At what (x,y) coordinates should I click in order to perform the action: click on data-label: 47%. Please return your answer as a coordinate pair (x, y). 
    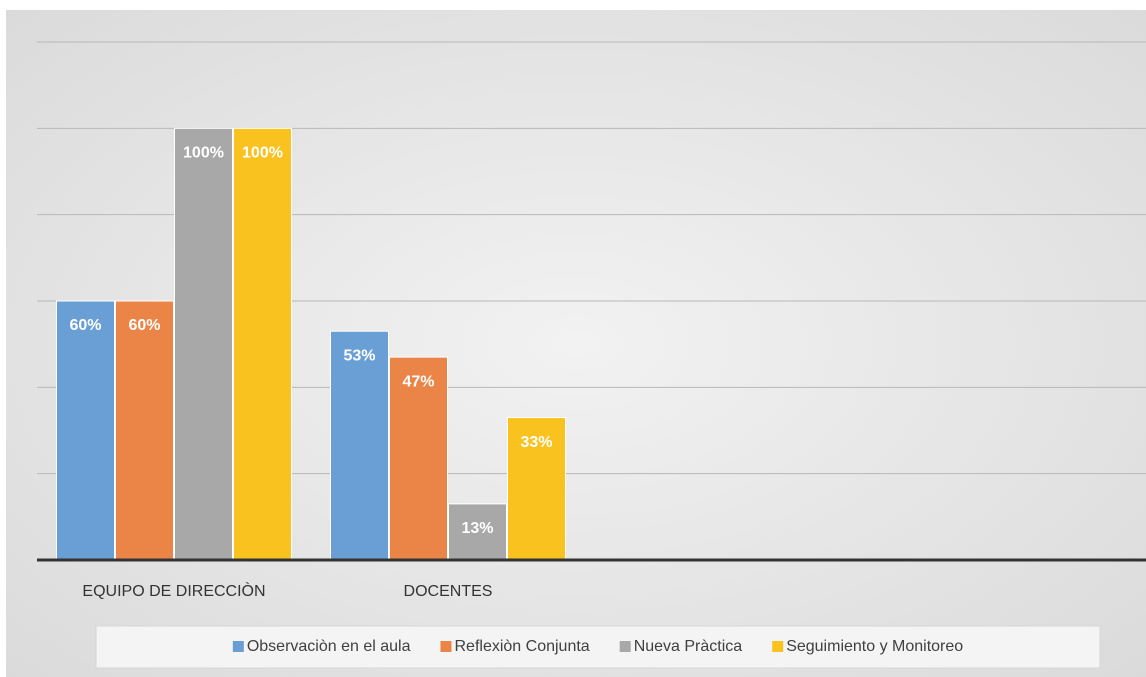
    Looking at the image, I should click on (418, 381).